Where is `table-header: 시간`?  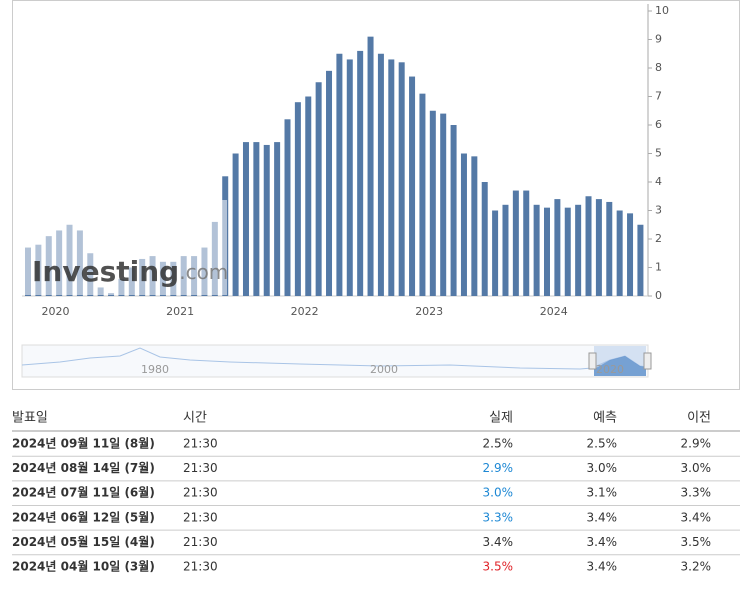 table-header: 시간 is located at coordinates (195, 418).